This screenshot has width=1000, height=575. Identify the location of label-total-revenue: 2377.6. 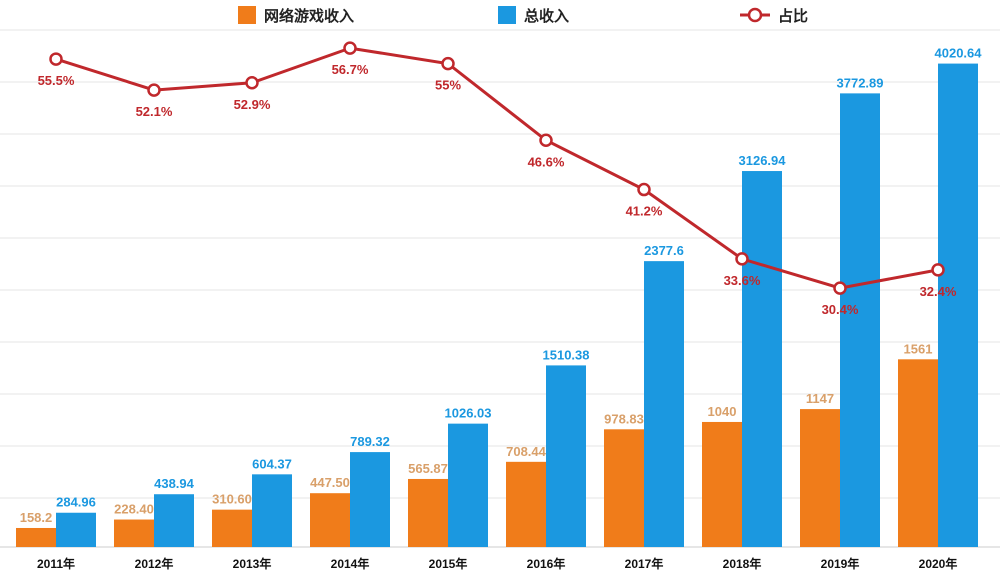
(664, 250).